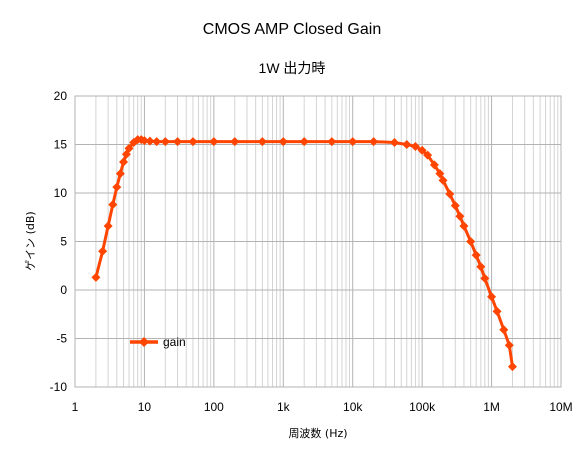 This screenshot has height=459, width=584. What do you see at coordinates (61, 193) in the screenshot?
I see `y-tick-label: 10` at bounding box center [61, 193].